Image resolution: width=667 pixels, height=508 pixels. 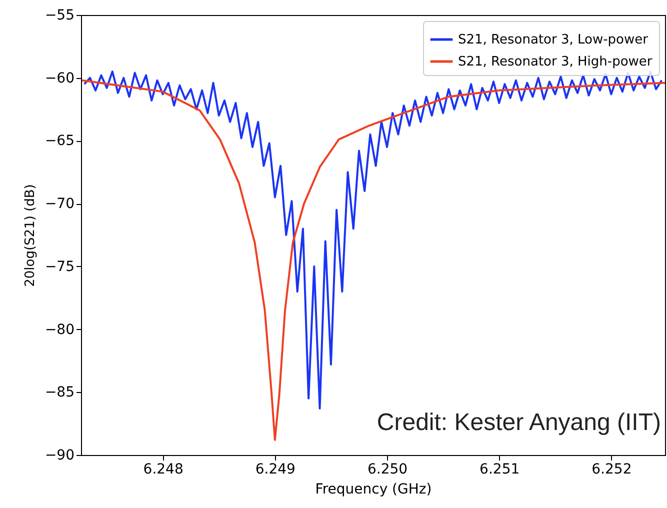 I want to click on x-tick-label: 6.251, so click(x=500, y=470).